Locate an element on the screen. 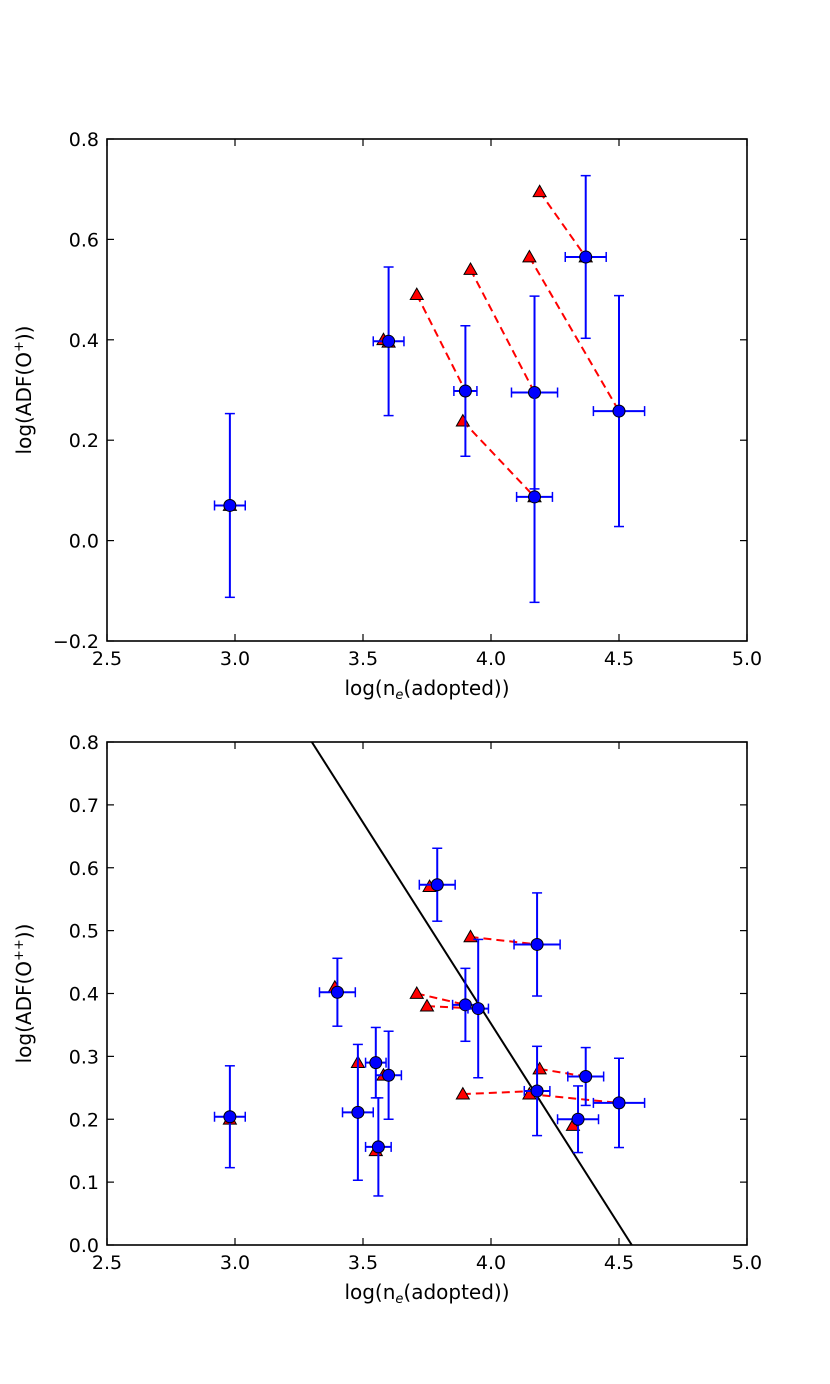  y-axis-label: log(ADF(O++)) is located at coordinates (24, 994).